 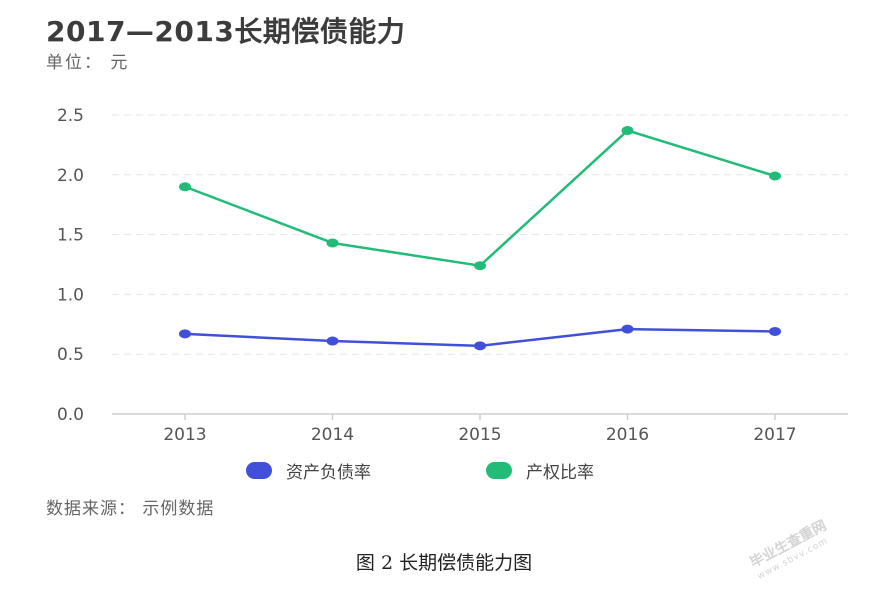 What do you see at coordinates (70, 415) in the screenshot?
I see `y-tick-label: 0.0` at bounding box center [70, 415].